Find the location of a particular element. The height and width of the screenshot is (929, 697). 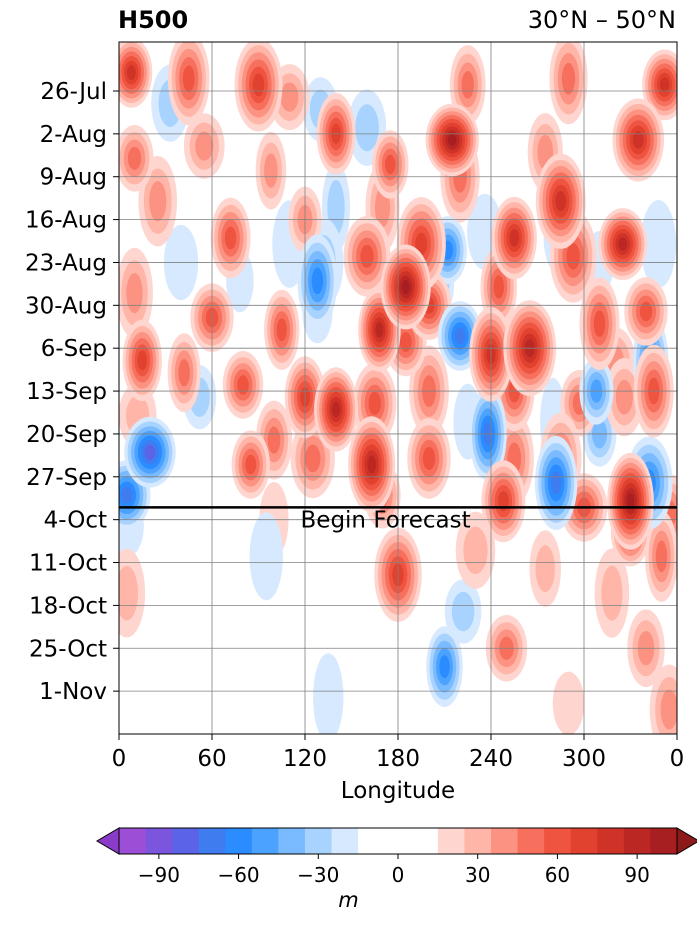

colorbar-tick-label: 30 is located at coordinates (477, 875).